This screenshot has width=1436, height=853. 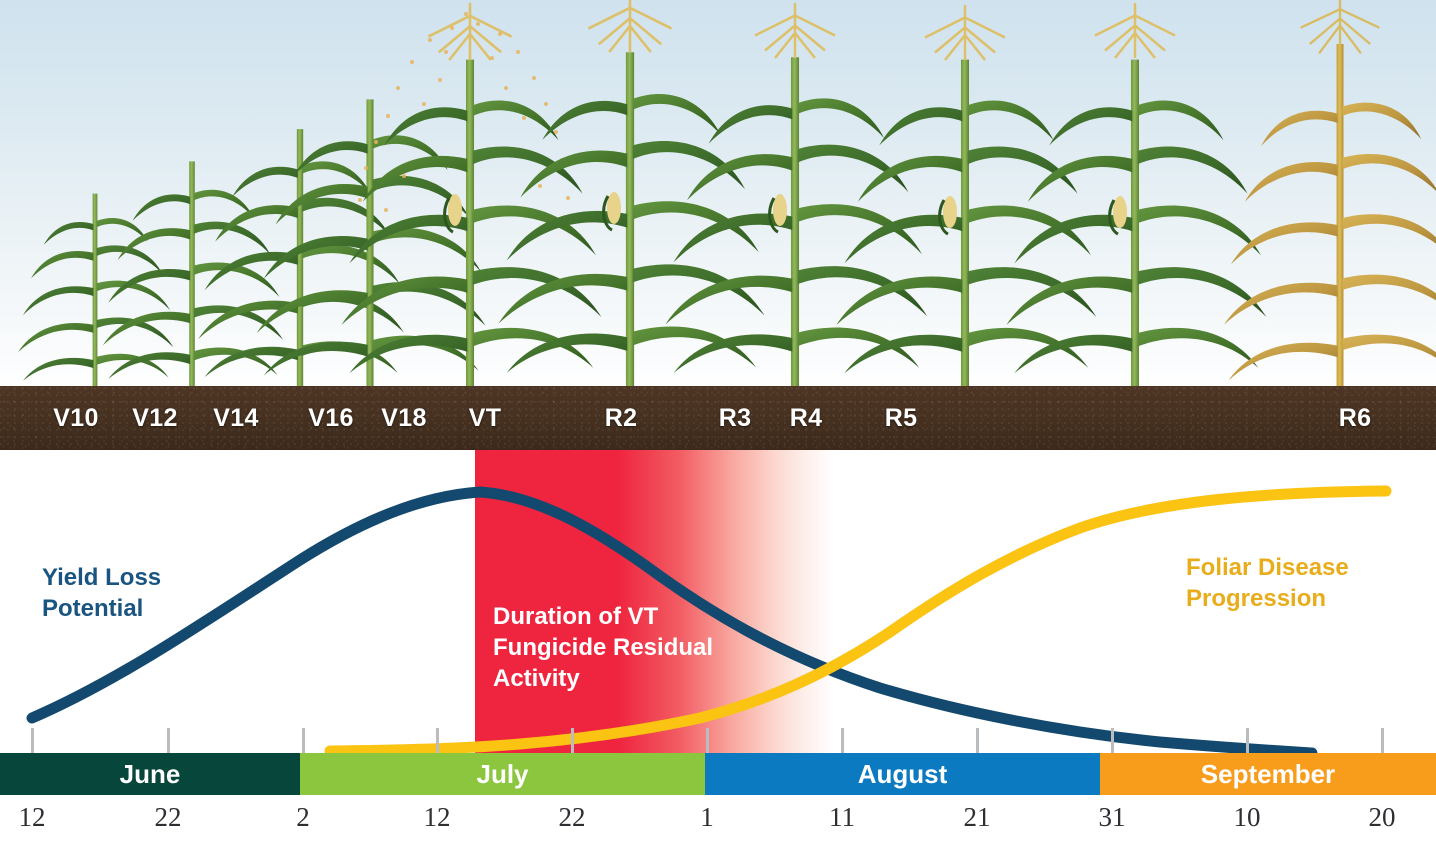 I want to click on stage-label-vt: VT, so click(x=485, y=418).